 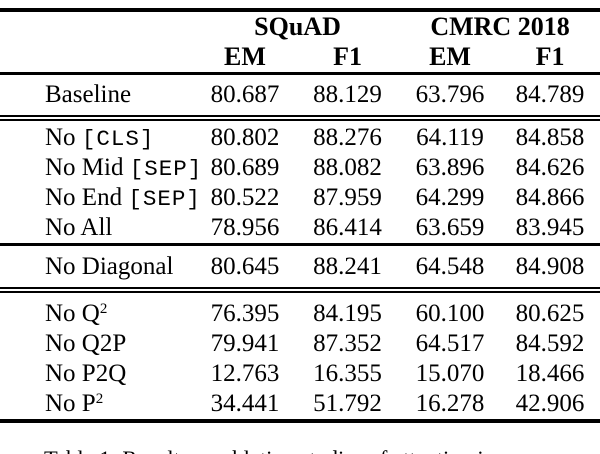 I want to click on metric-value: 80.522, so click(x=245, y=197).